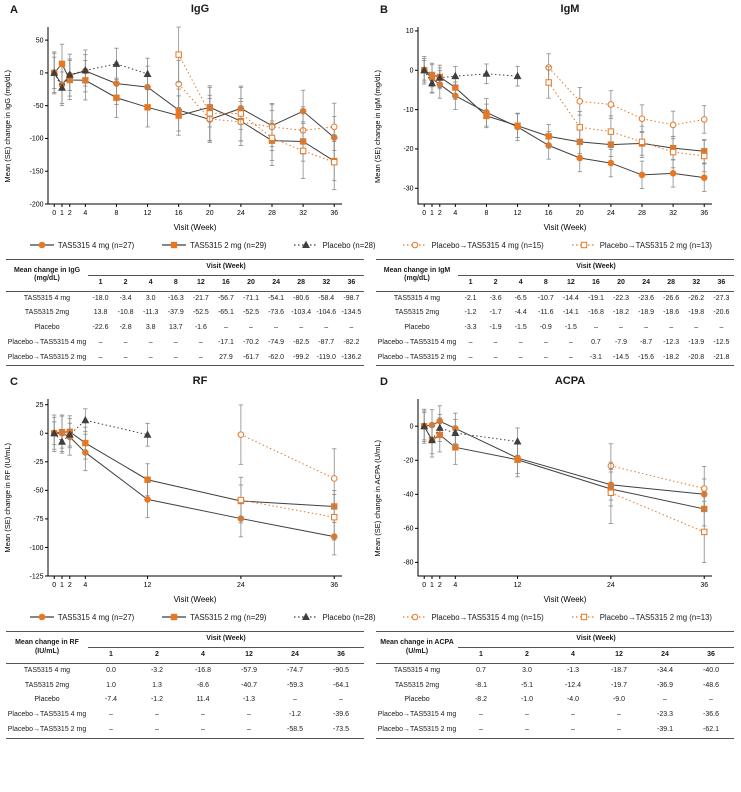  Describe the element at coordinates (241, 585) in the screenshot. I see `x-tick-label: 24` at that location.